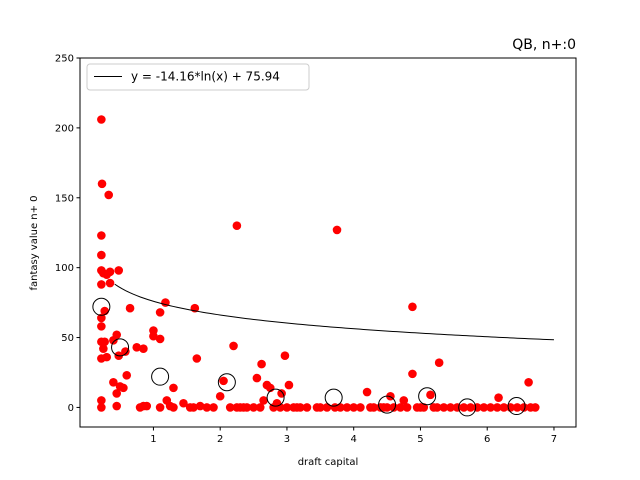  What do you see at coordinates (334, 312) in the screenshot?
I see `fit-line` at bounding box center [334, 312].